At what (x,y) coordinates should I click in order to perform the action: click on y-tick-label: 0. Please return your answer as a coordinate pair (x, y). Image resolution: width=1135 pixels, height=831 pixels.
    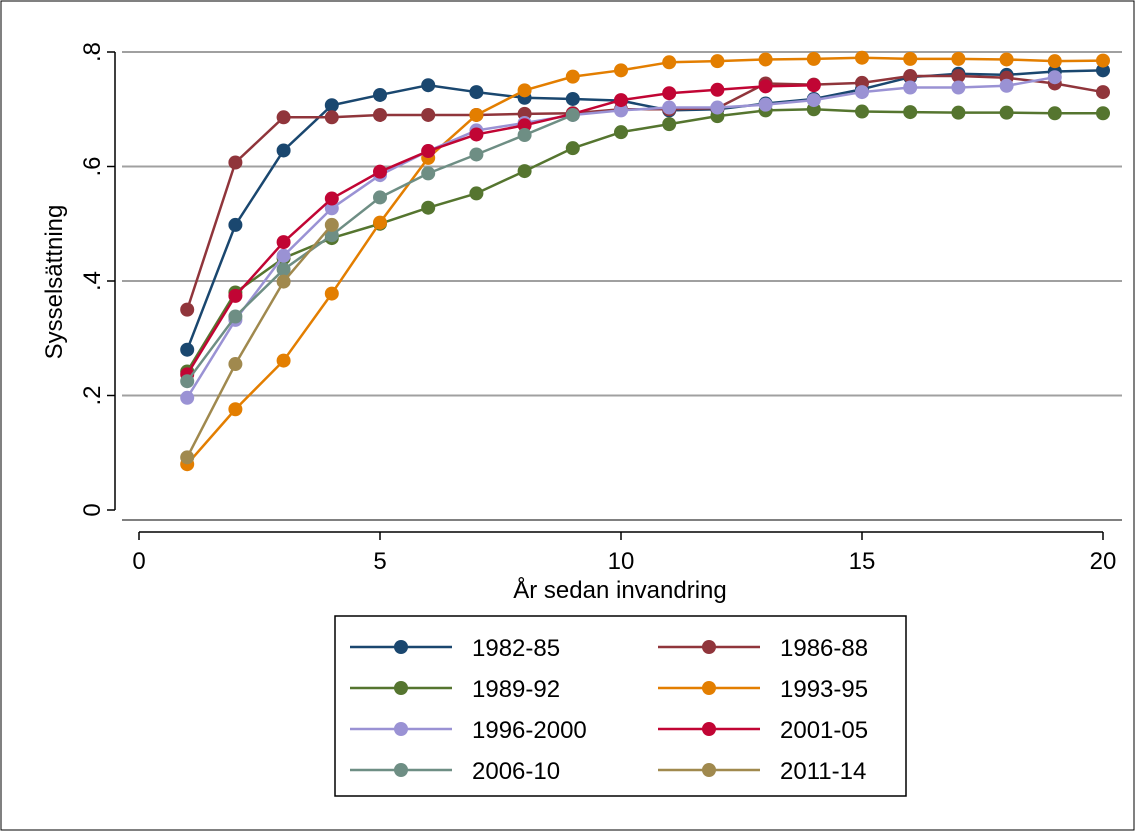
    Looking at the image, I should click on (92, 509).